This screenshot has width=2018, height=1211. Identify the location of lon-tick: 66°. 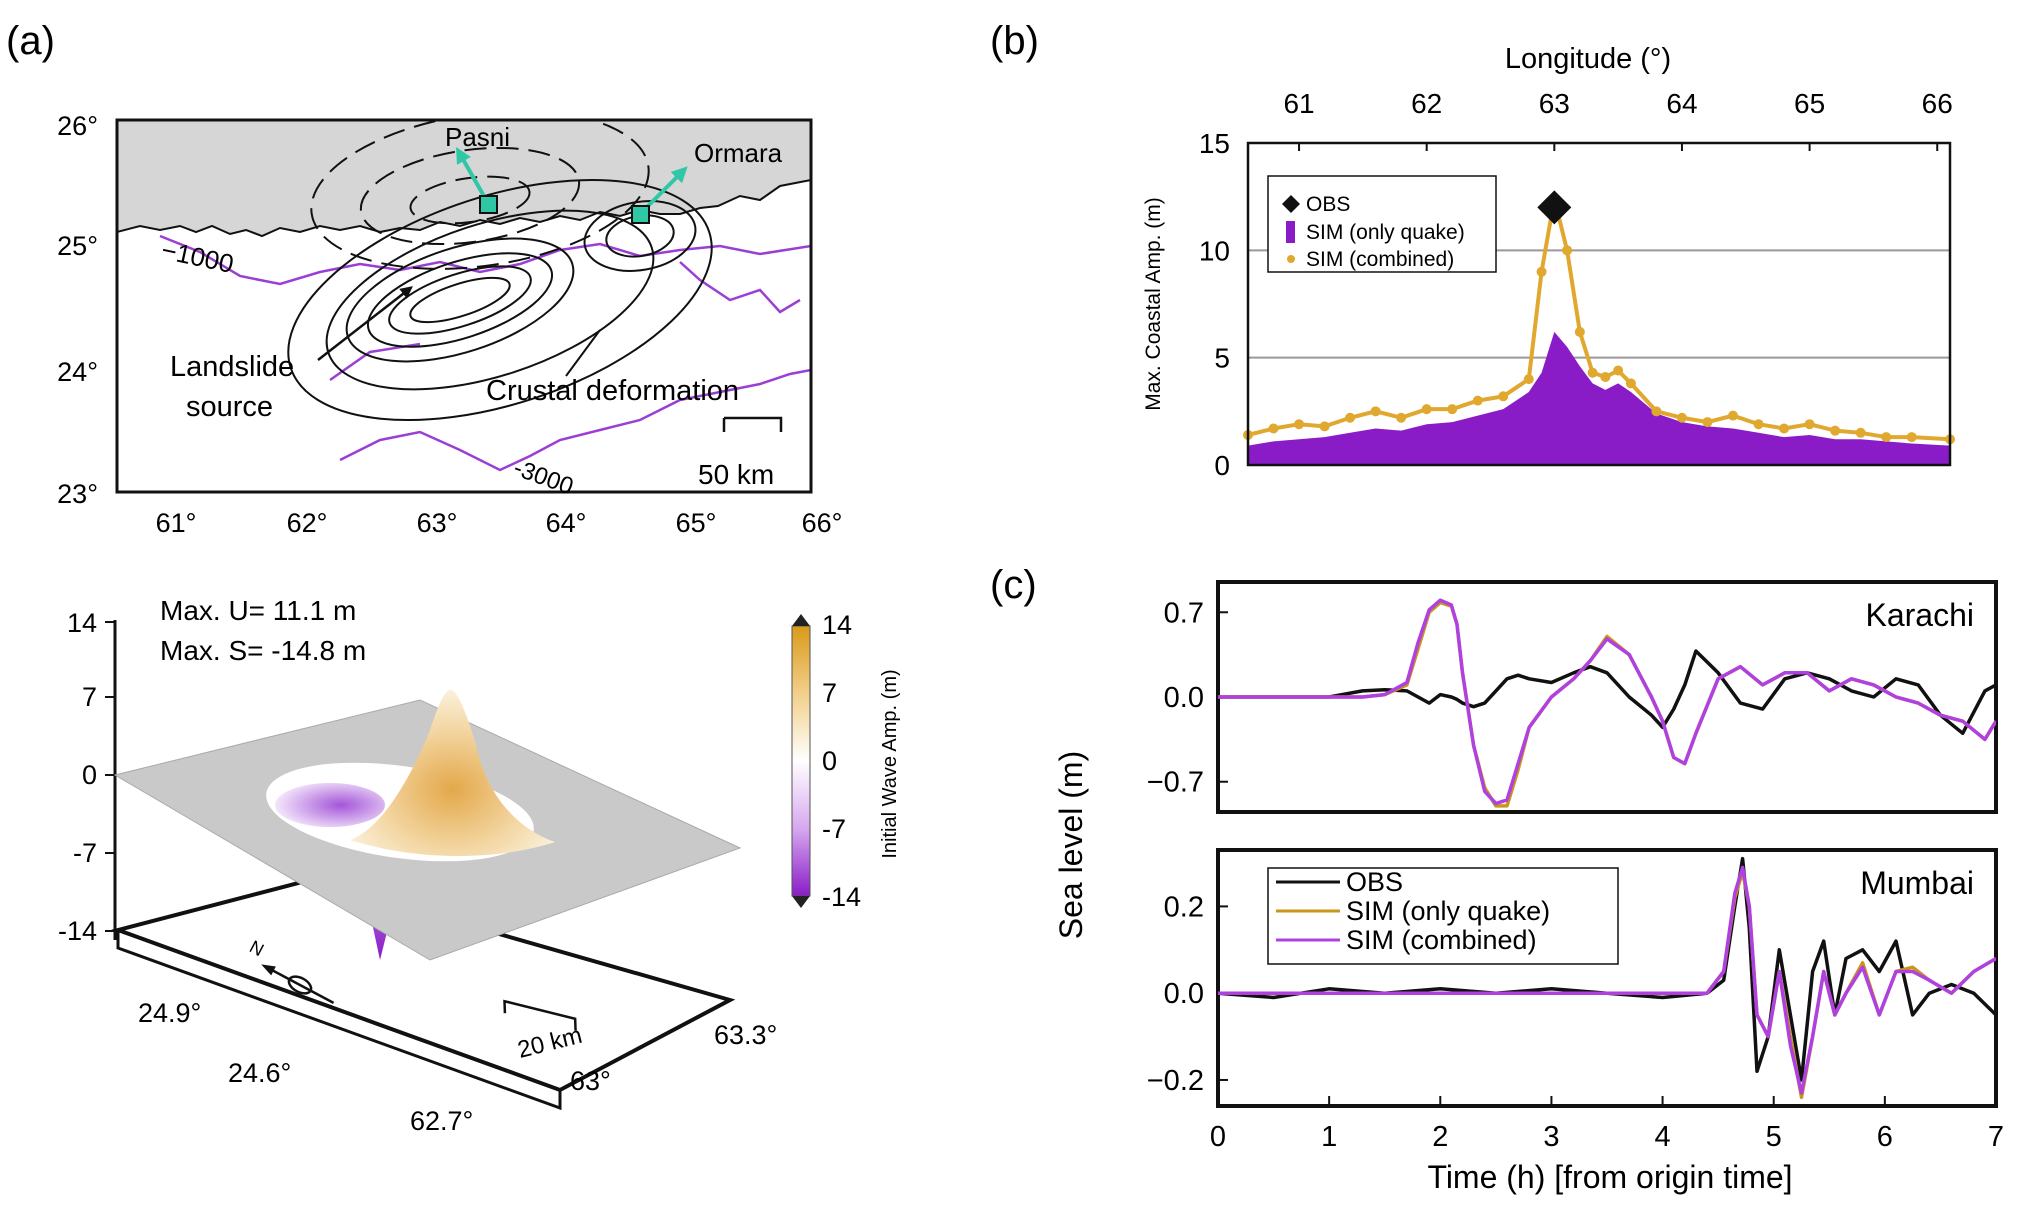
(822, 523).